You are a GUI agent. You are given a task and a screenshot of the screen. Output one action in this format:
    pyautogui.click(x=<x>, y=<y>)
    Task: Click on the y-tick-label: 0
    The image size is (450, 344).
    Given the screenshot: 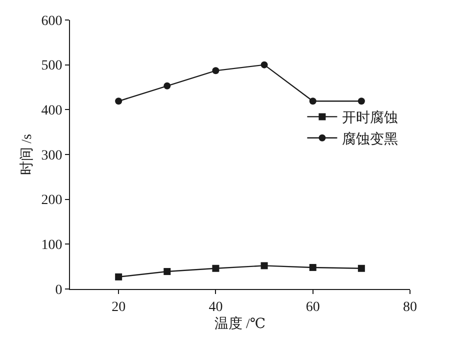 What is the action you would take?
    pyautogui.click(x=58, y=290)
    